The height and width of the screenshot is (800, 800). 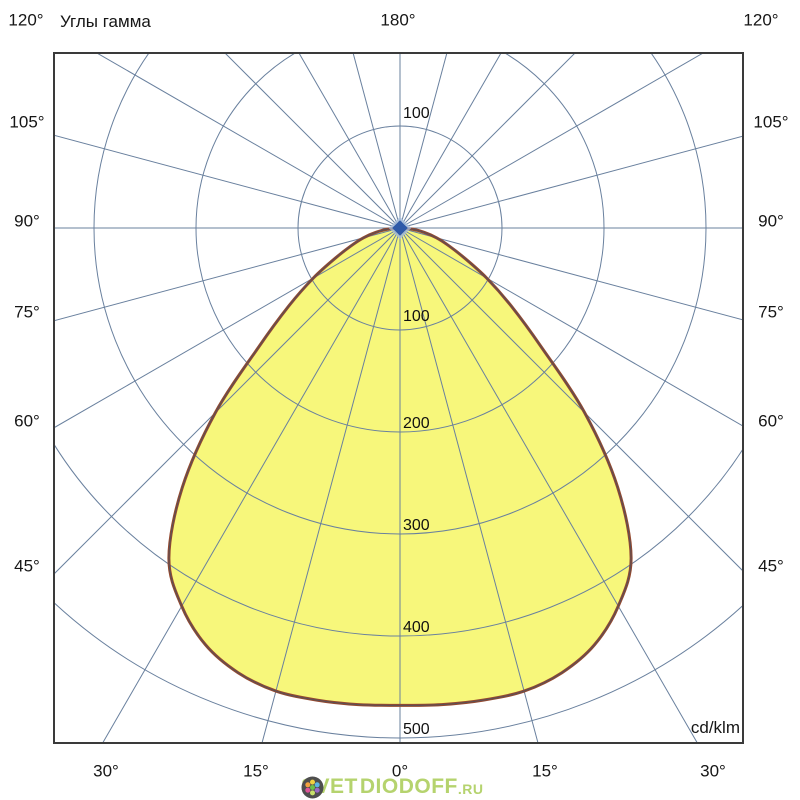 I want to click on gamma-angle-label-right: 45°, so click(x=771, y=566).